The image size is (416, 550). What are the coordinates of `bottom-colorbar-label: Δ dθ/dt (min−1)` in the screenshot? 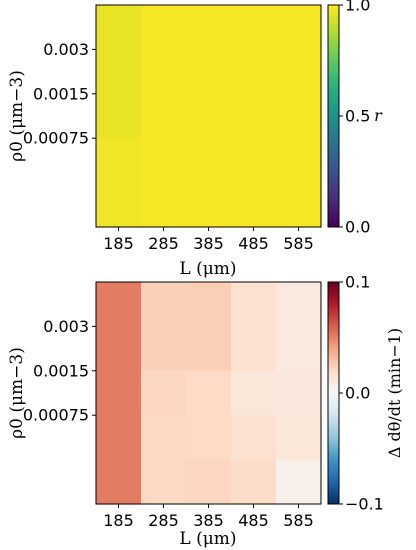 It's located at (394, 393).